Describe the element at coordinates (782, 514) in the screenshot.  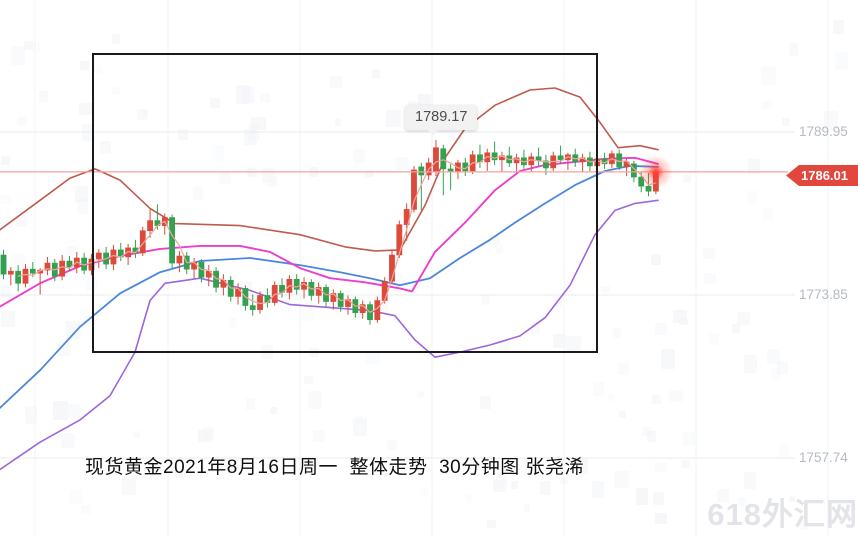
I see `site-watermark: 618外汇网` at that location.